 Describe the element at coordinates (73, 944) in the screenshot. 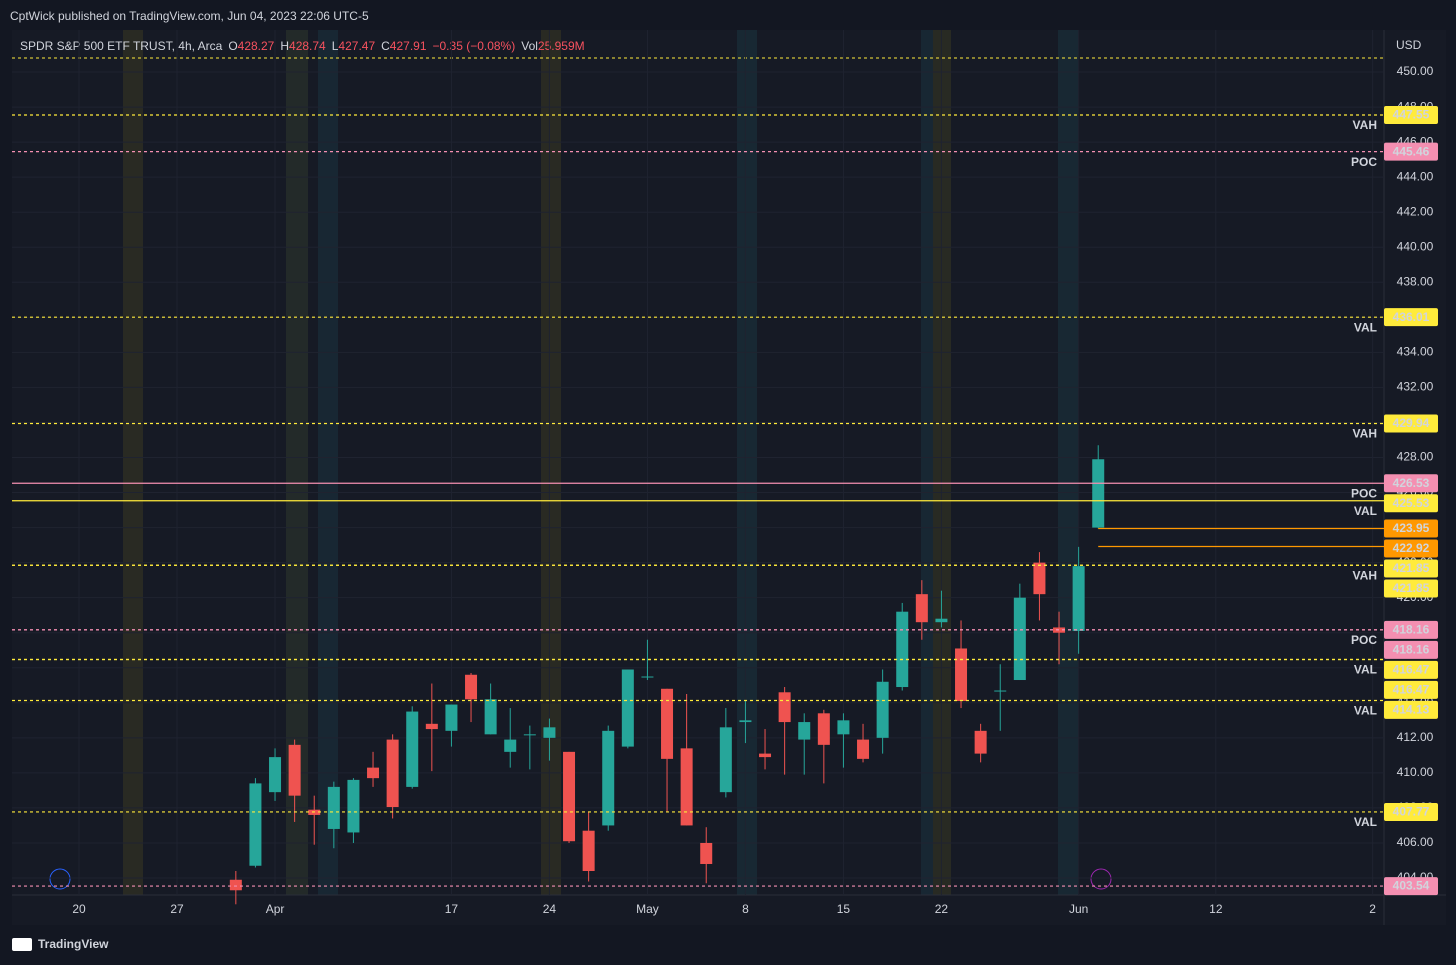

I see `brand: TradingView` at that location.